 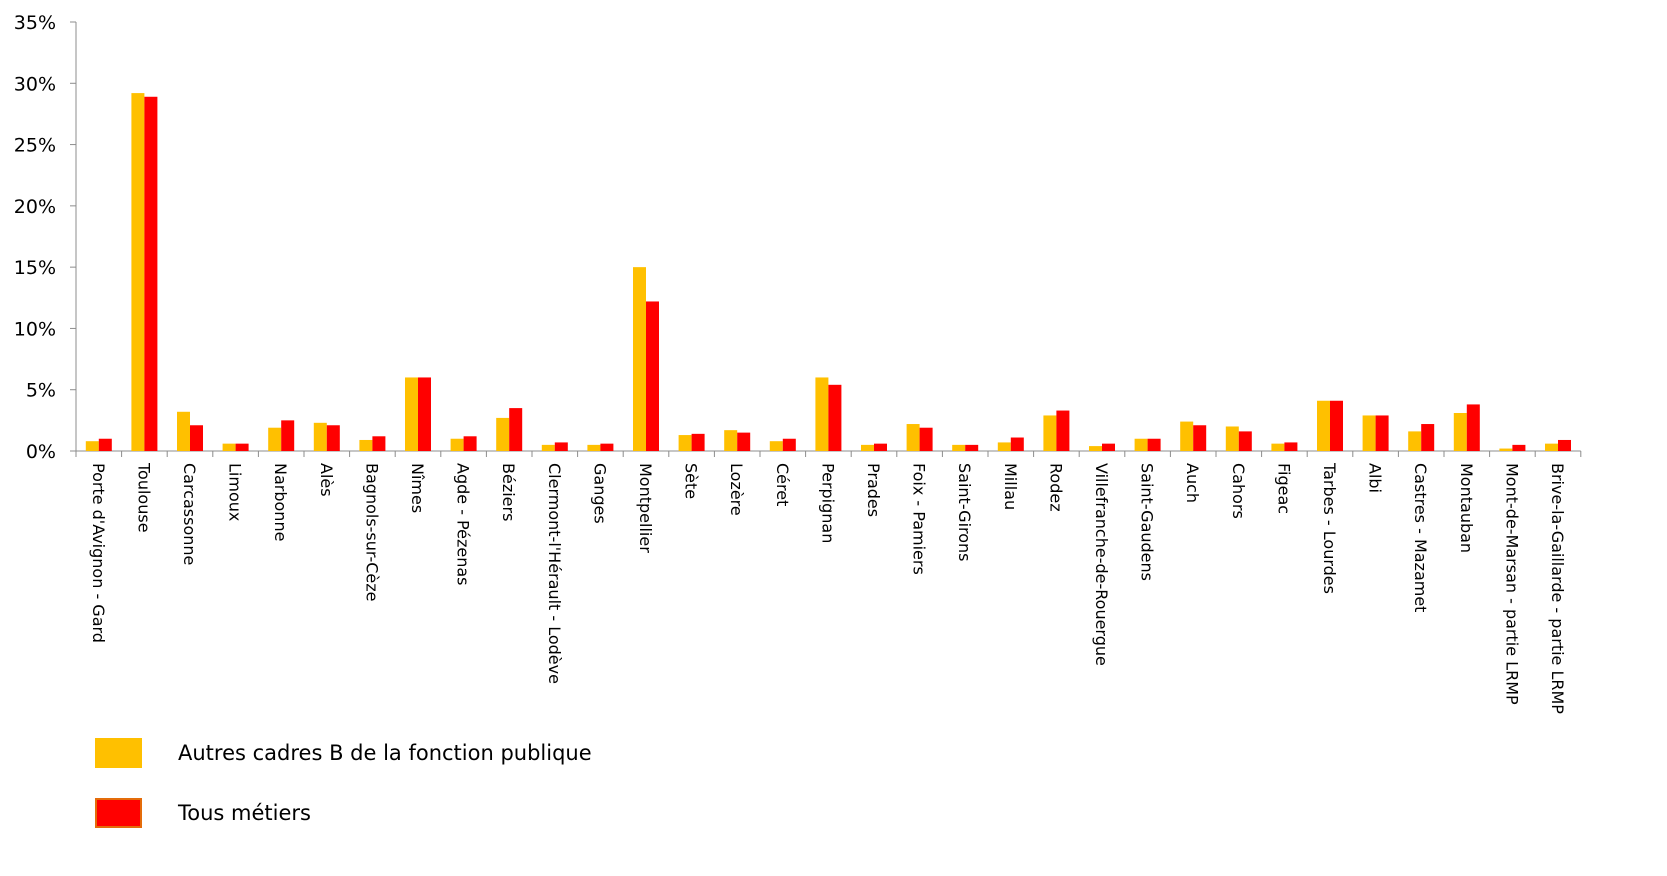 What do you see at coordinates (1010, 486) in the screenshot?
I see `x-category-label: Millau` at bounding box center [1010, 486].